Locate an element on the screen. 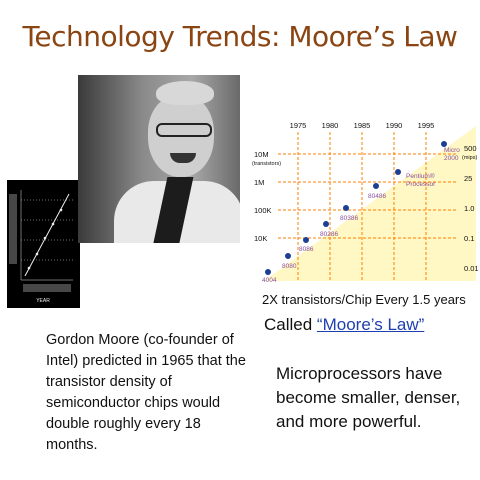  left-line: double roughly every 18 months. is located at coordinates (123, 434).